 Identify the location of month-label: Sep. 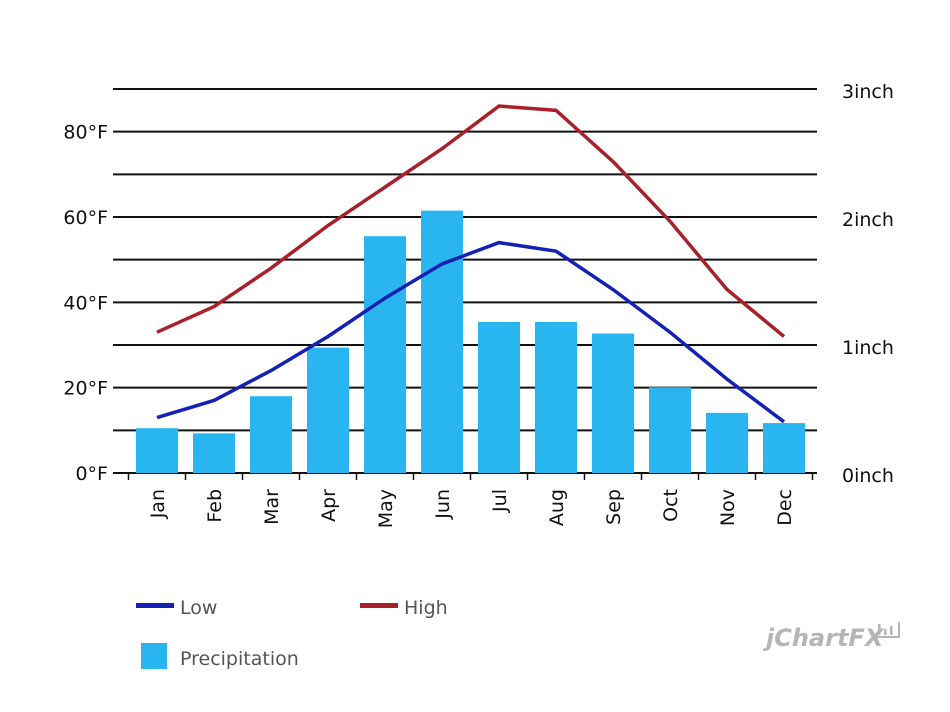
(614, 507).